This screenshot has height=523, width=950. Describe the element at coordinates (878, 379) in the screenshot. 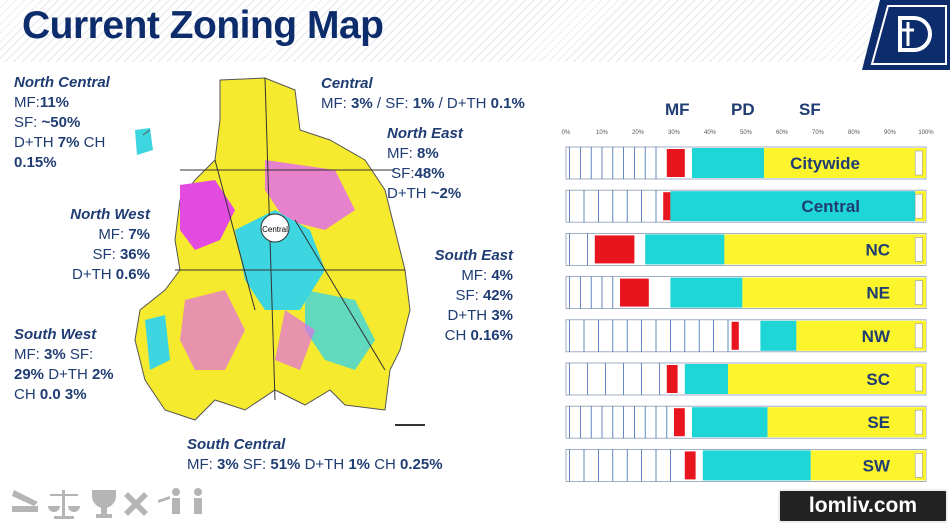

I see `bar-category-label: SC` at that location.